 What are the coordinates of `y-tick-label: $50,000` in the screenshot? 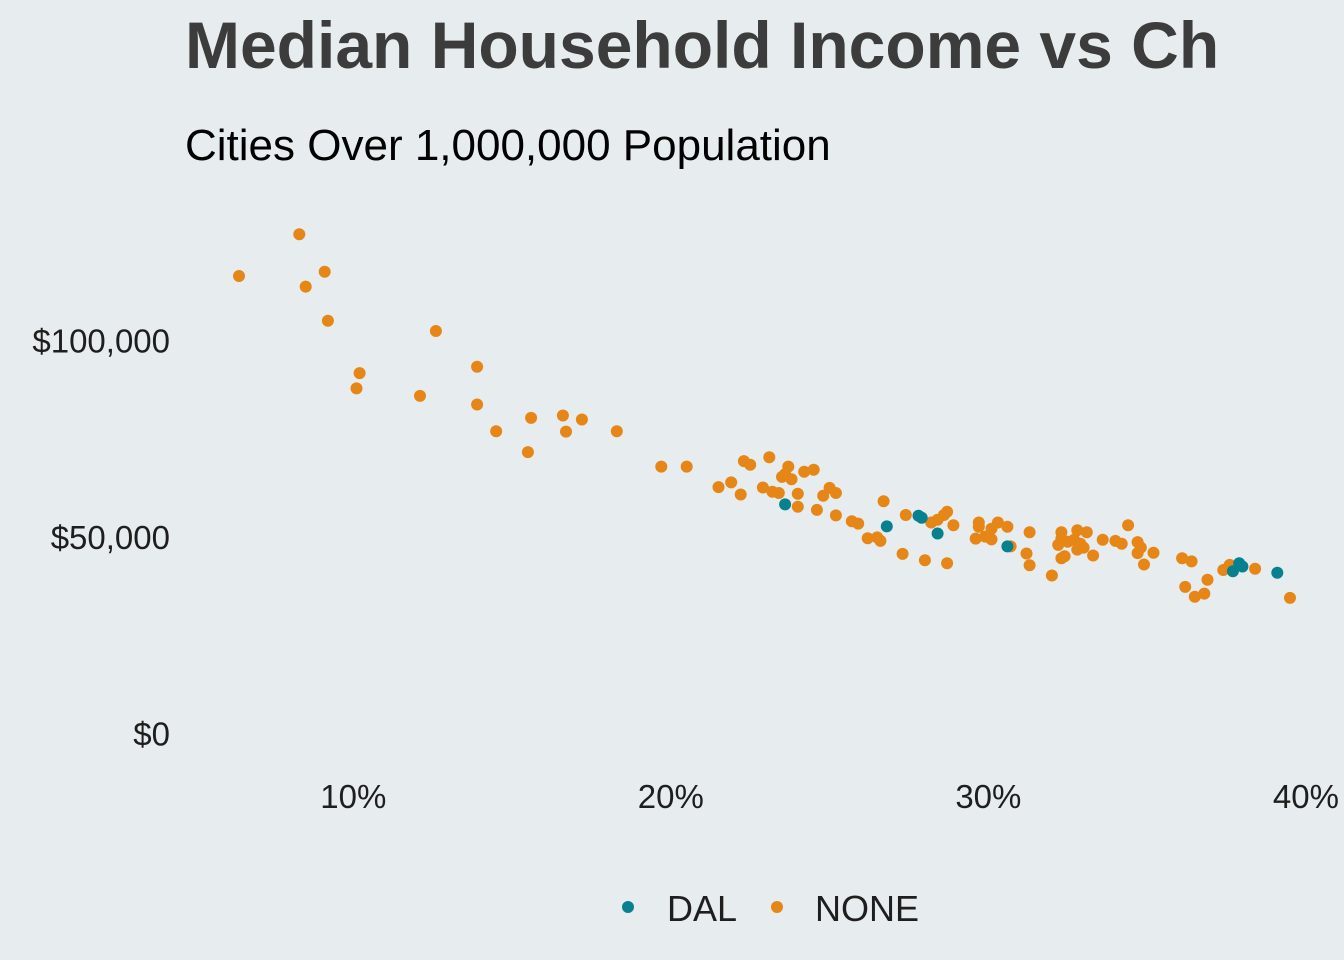 It's located at (110, 537).